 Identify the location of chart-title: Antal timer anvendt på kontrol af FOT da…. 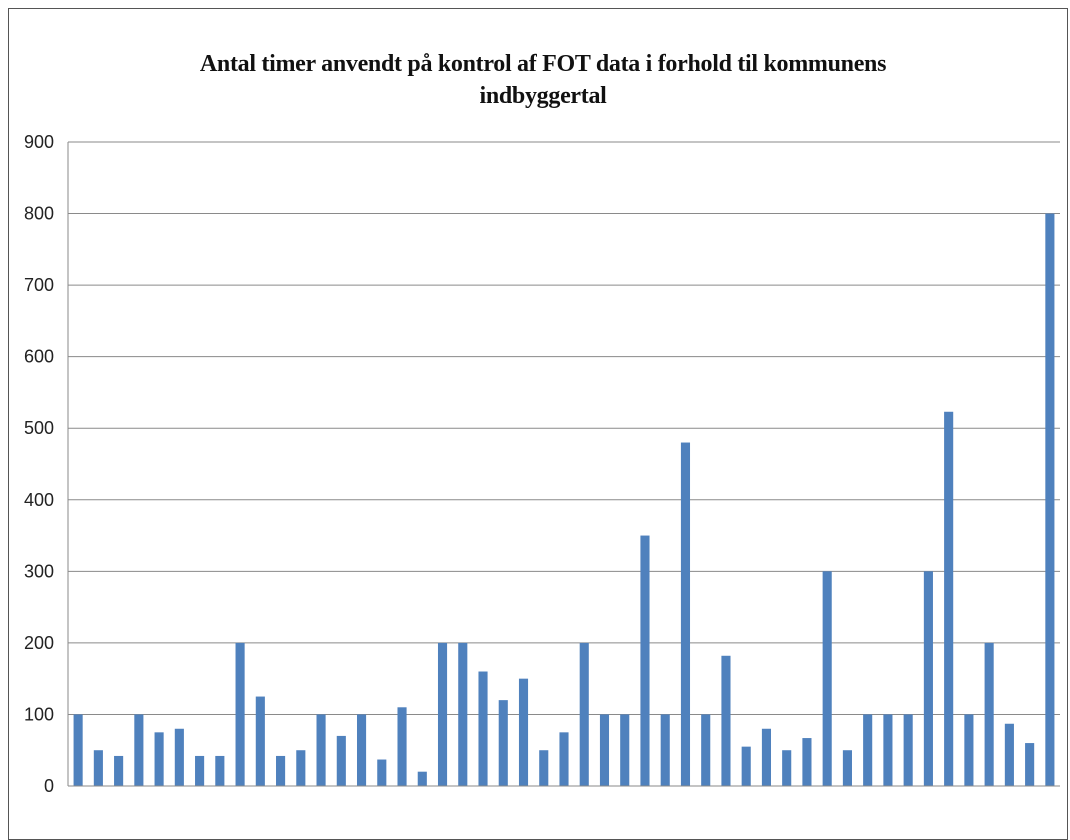
(535, 80).